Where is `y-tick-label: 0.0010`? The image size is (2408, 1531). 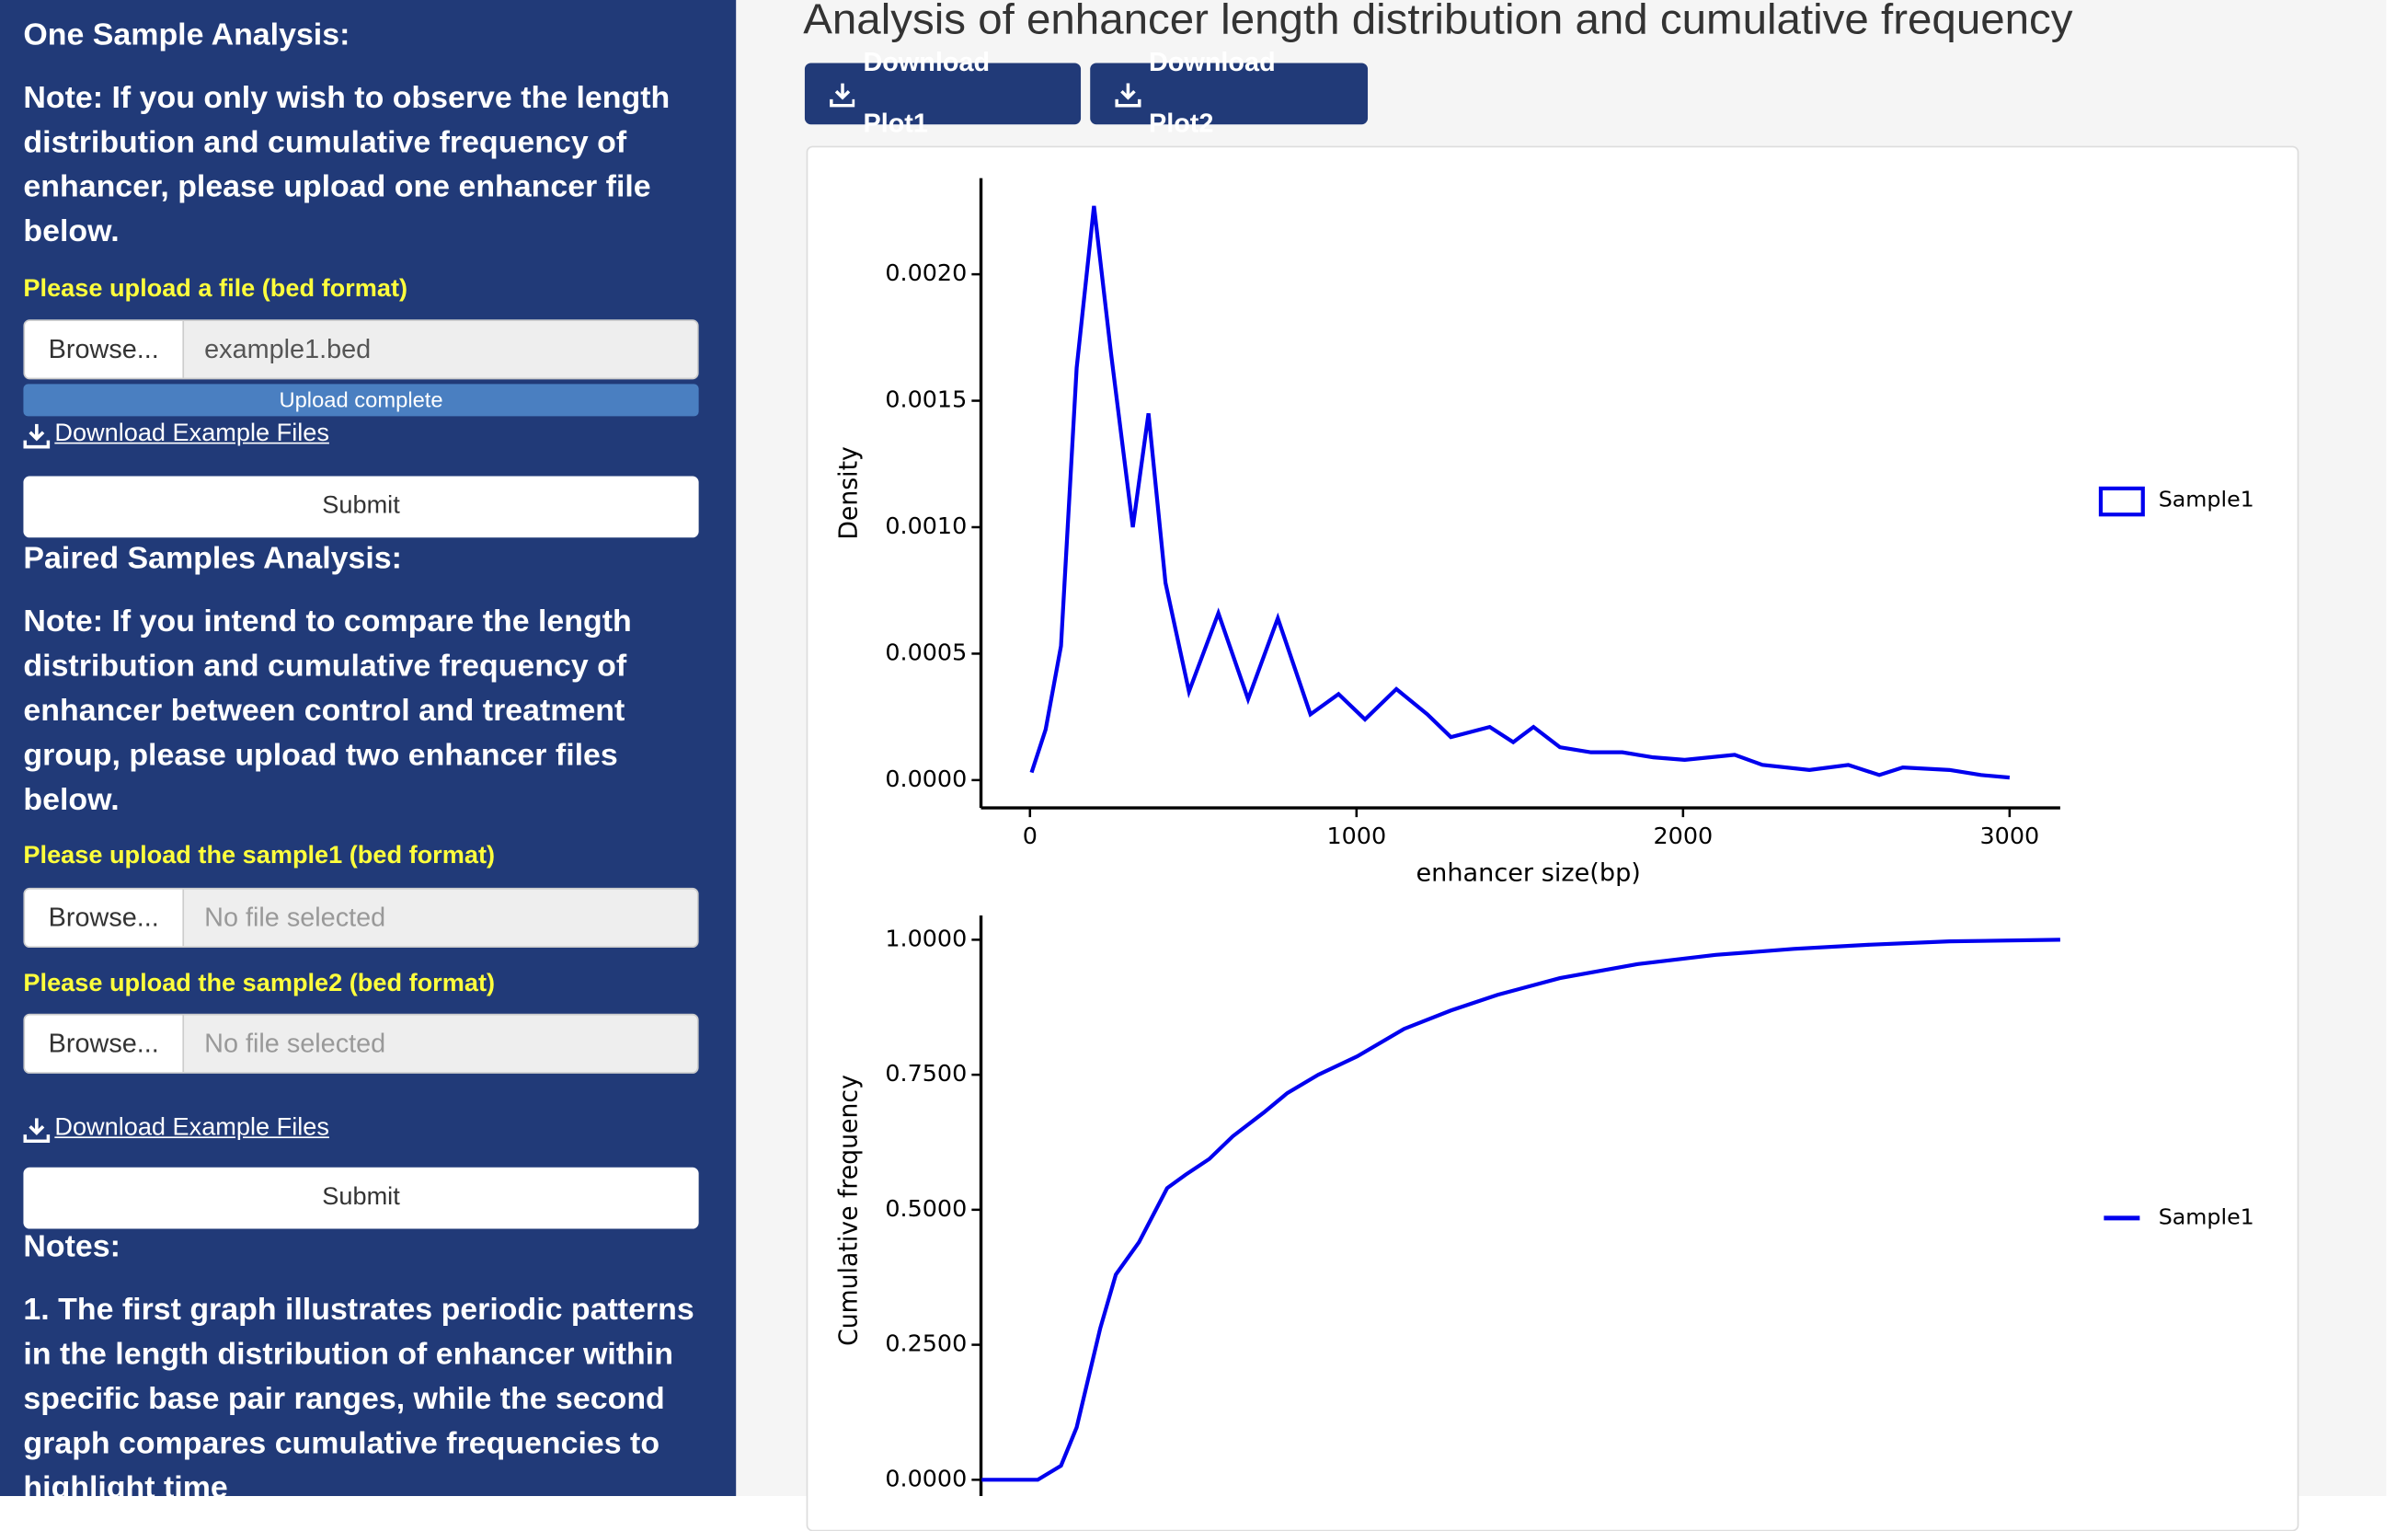
y-tick-label: 0.0010 is located at coordinates (926, 526).